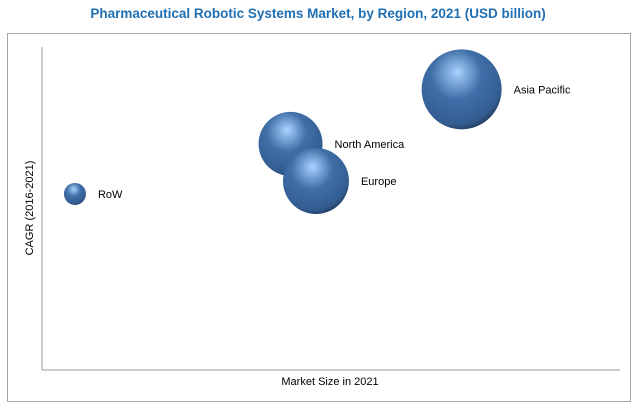 This screenshot has width=636, height=412. Describe the element at coordinates (370, 145) in the screenshot. I see `data-label: North America` at that location.